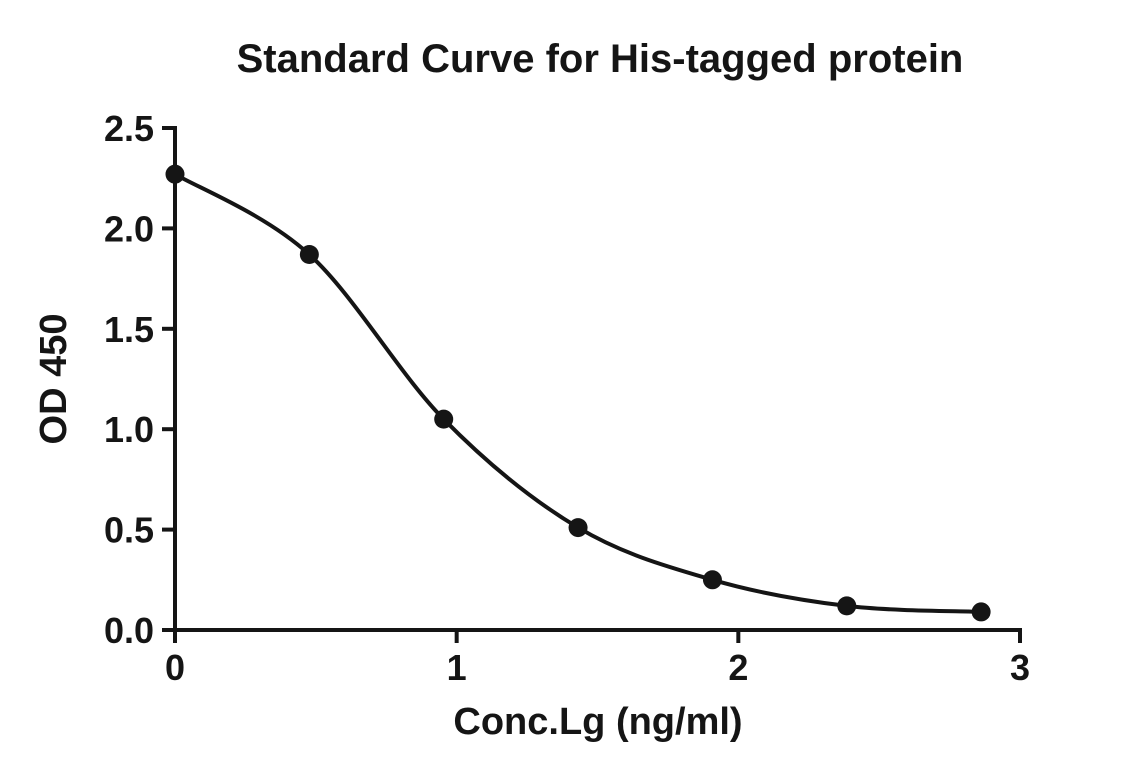 This screenshot has width=1140, height=784. What do you see at coordinates (129, 228) in the screenshot?
I see `y-tick-label: 2.0` at bounding box center [129, 228].